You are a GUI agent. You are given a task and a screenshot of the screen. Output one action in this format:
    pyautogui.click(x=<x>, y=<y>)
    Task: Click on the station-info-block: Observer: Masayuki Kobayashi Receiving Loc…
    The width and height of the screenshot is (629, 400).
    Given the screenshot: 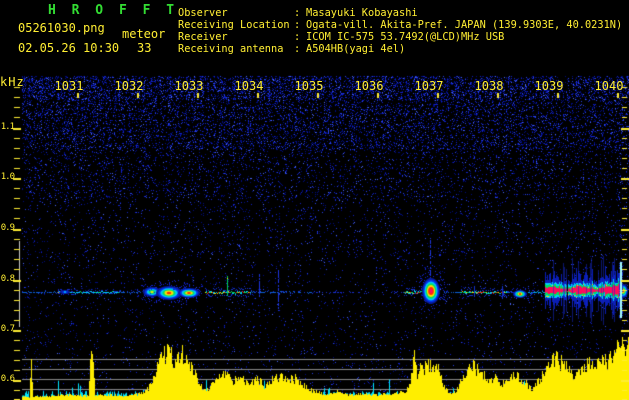 What is the action you would take?
    pyautogui.click(x=400, y=31)
    